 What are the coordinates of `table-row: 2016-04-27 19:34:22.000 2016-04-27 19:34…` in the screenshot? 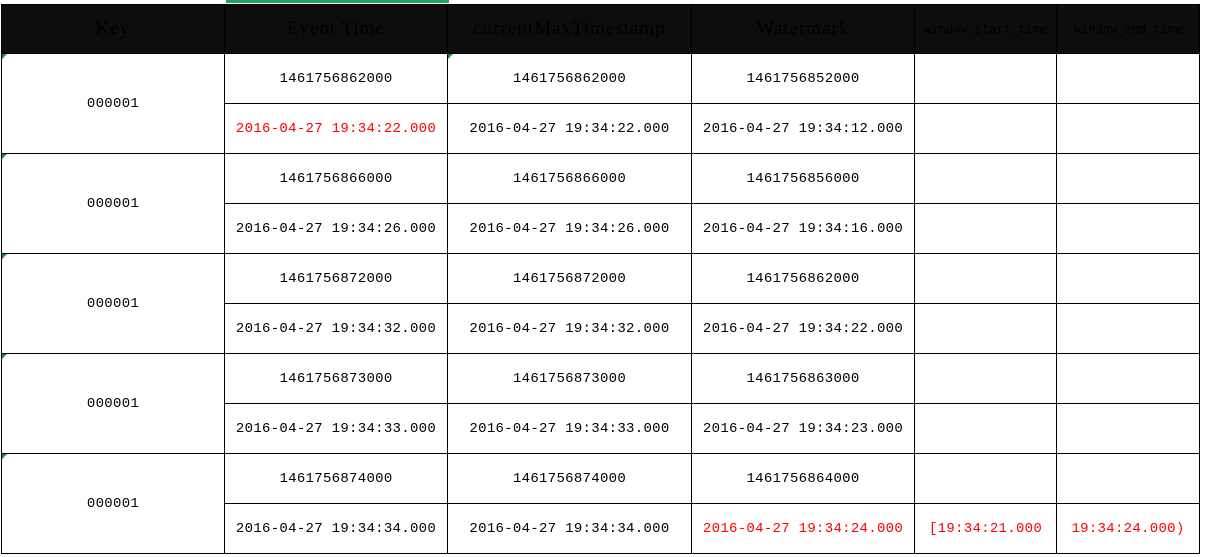 It's located at (601, 128).